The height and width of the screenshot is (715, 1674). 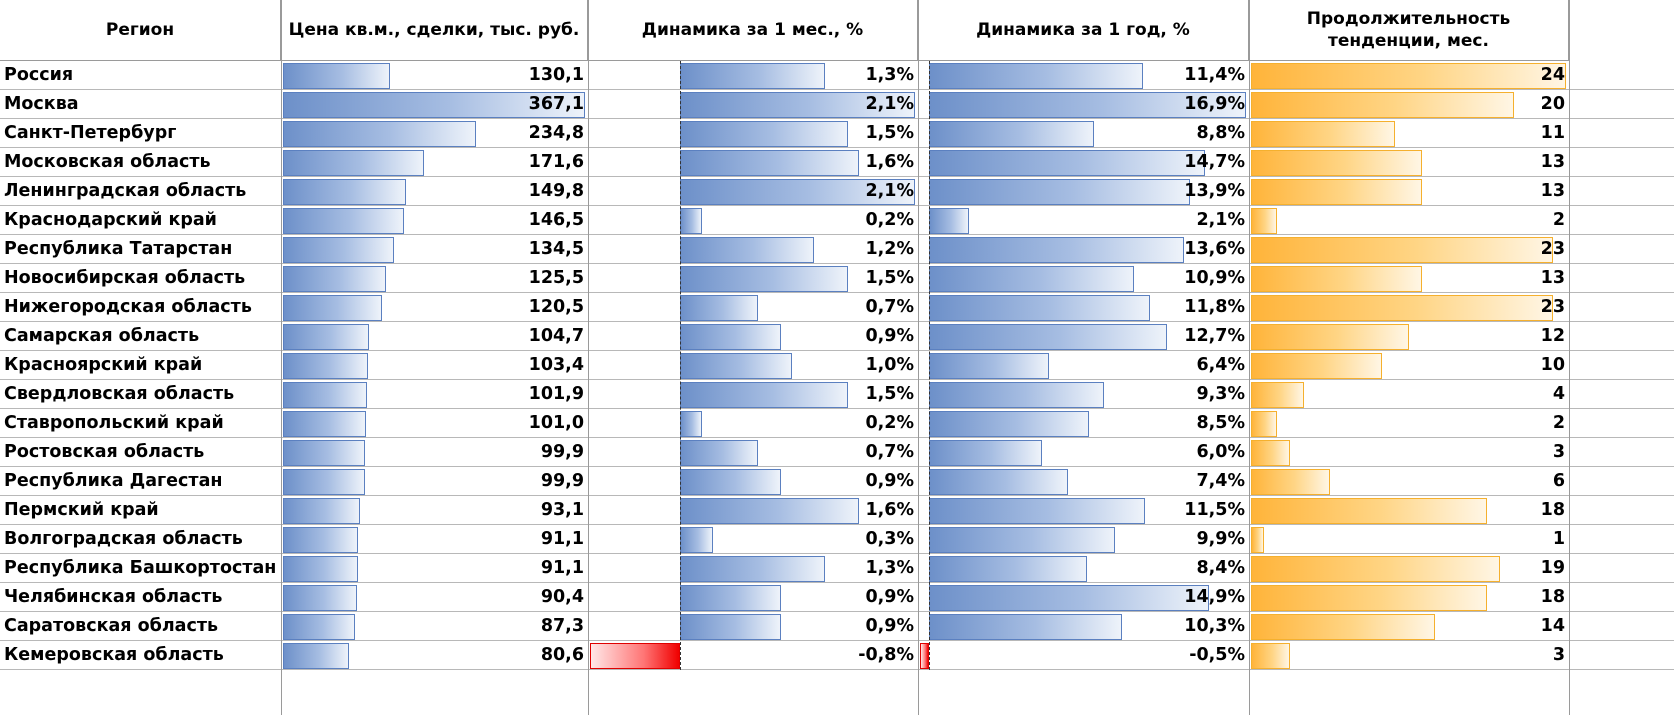 What do you see at coordinates (1214, 626) in the screenshot?
I see `year-value: 10,3%` at bounding box center [1214, 626].